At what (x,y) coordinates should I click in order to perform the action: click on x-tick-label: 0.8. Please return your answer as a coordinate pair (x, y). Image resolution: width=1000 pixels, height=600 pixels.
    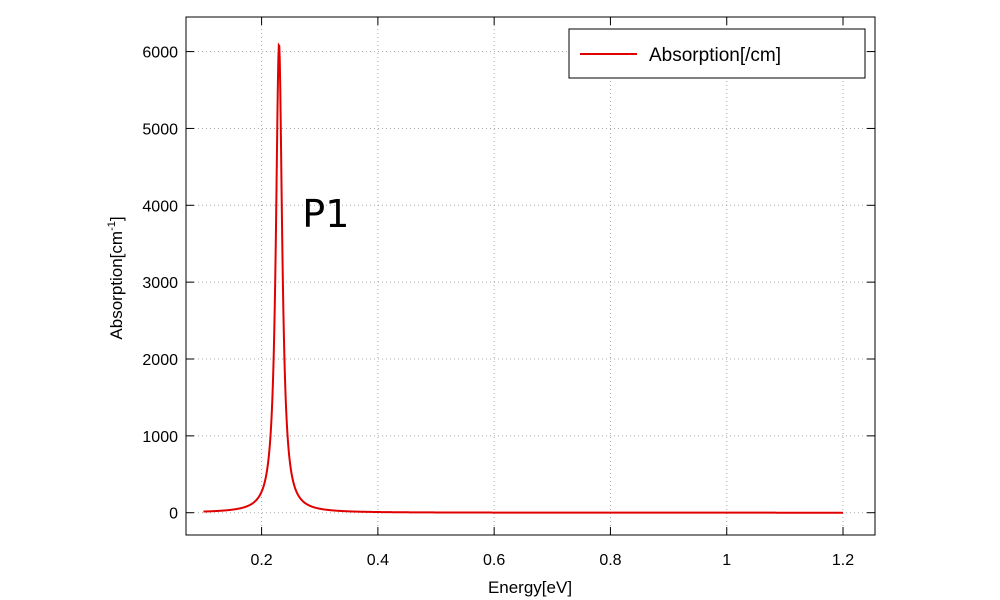
    Looking at the image, I should click on (610, 560).